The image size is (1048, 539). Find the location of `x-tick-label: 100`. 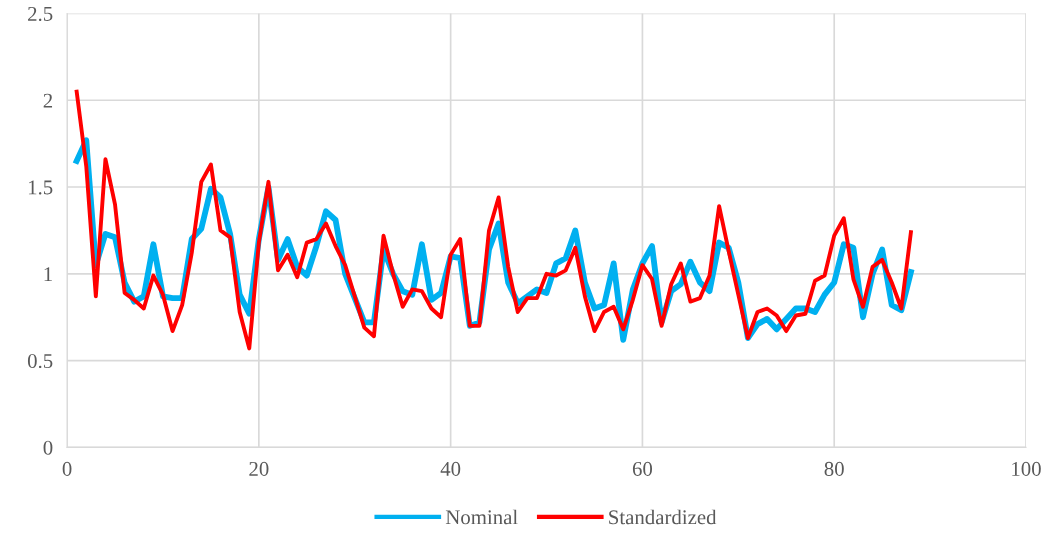

x-tick-label: 100 is located at coordinates (1026, 468).